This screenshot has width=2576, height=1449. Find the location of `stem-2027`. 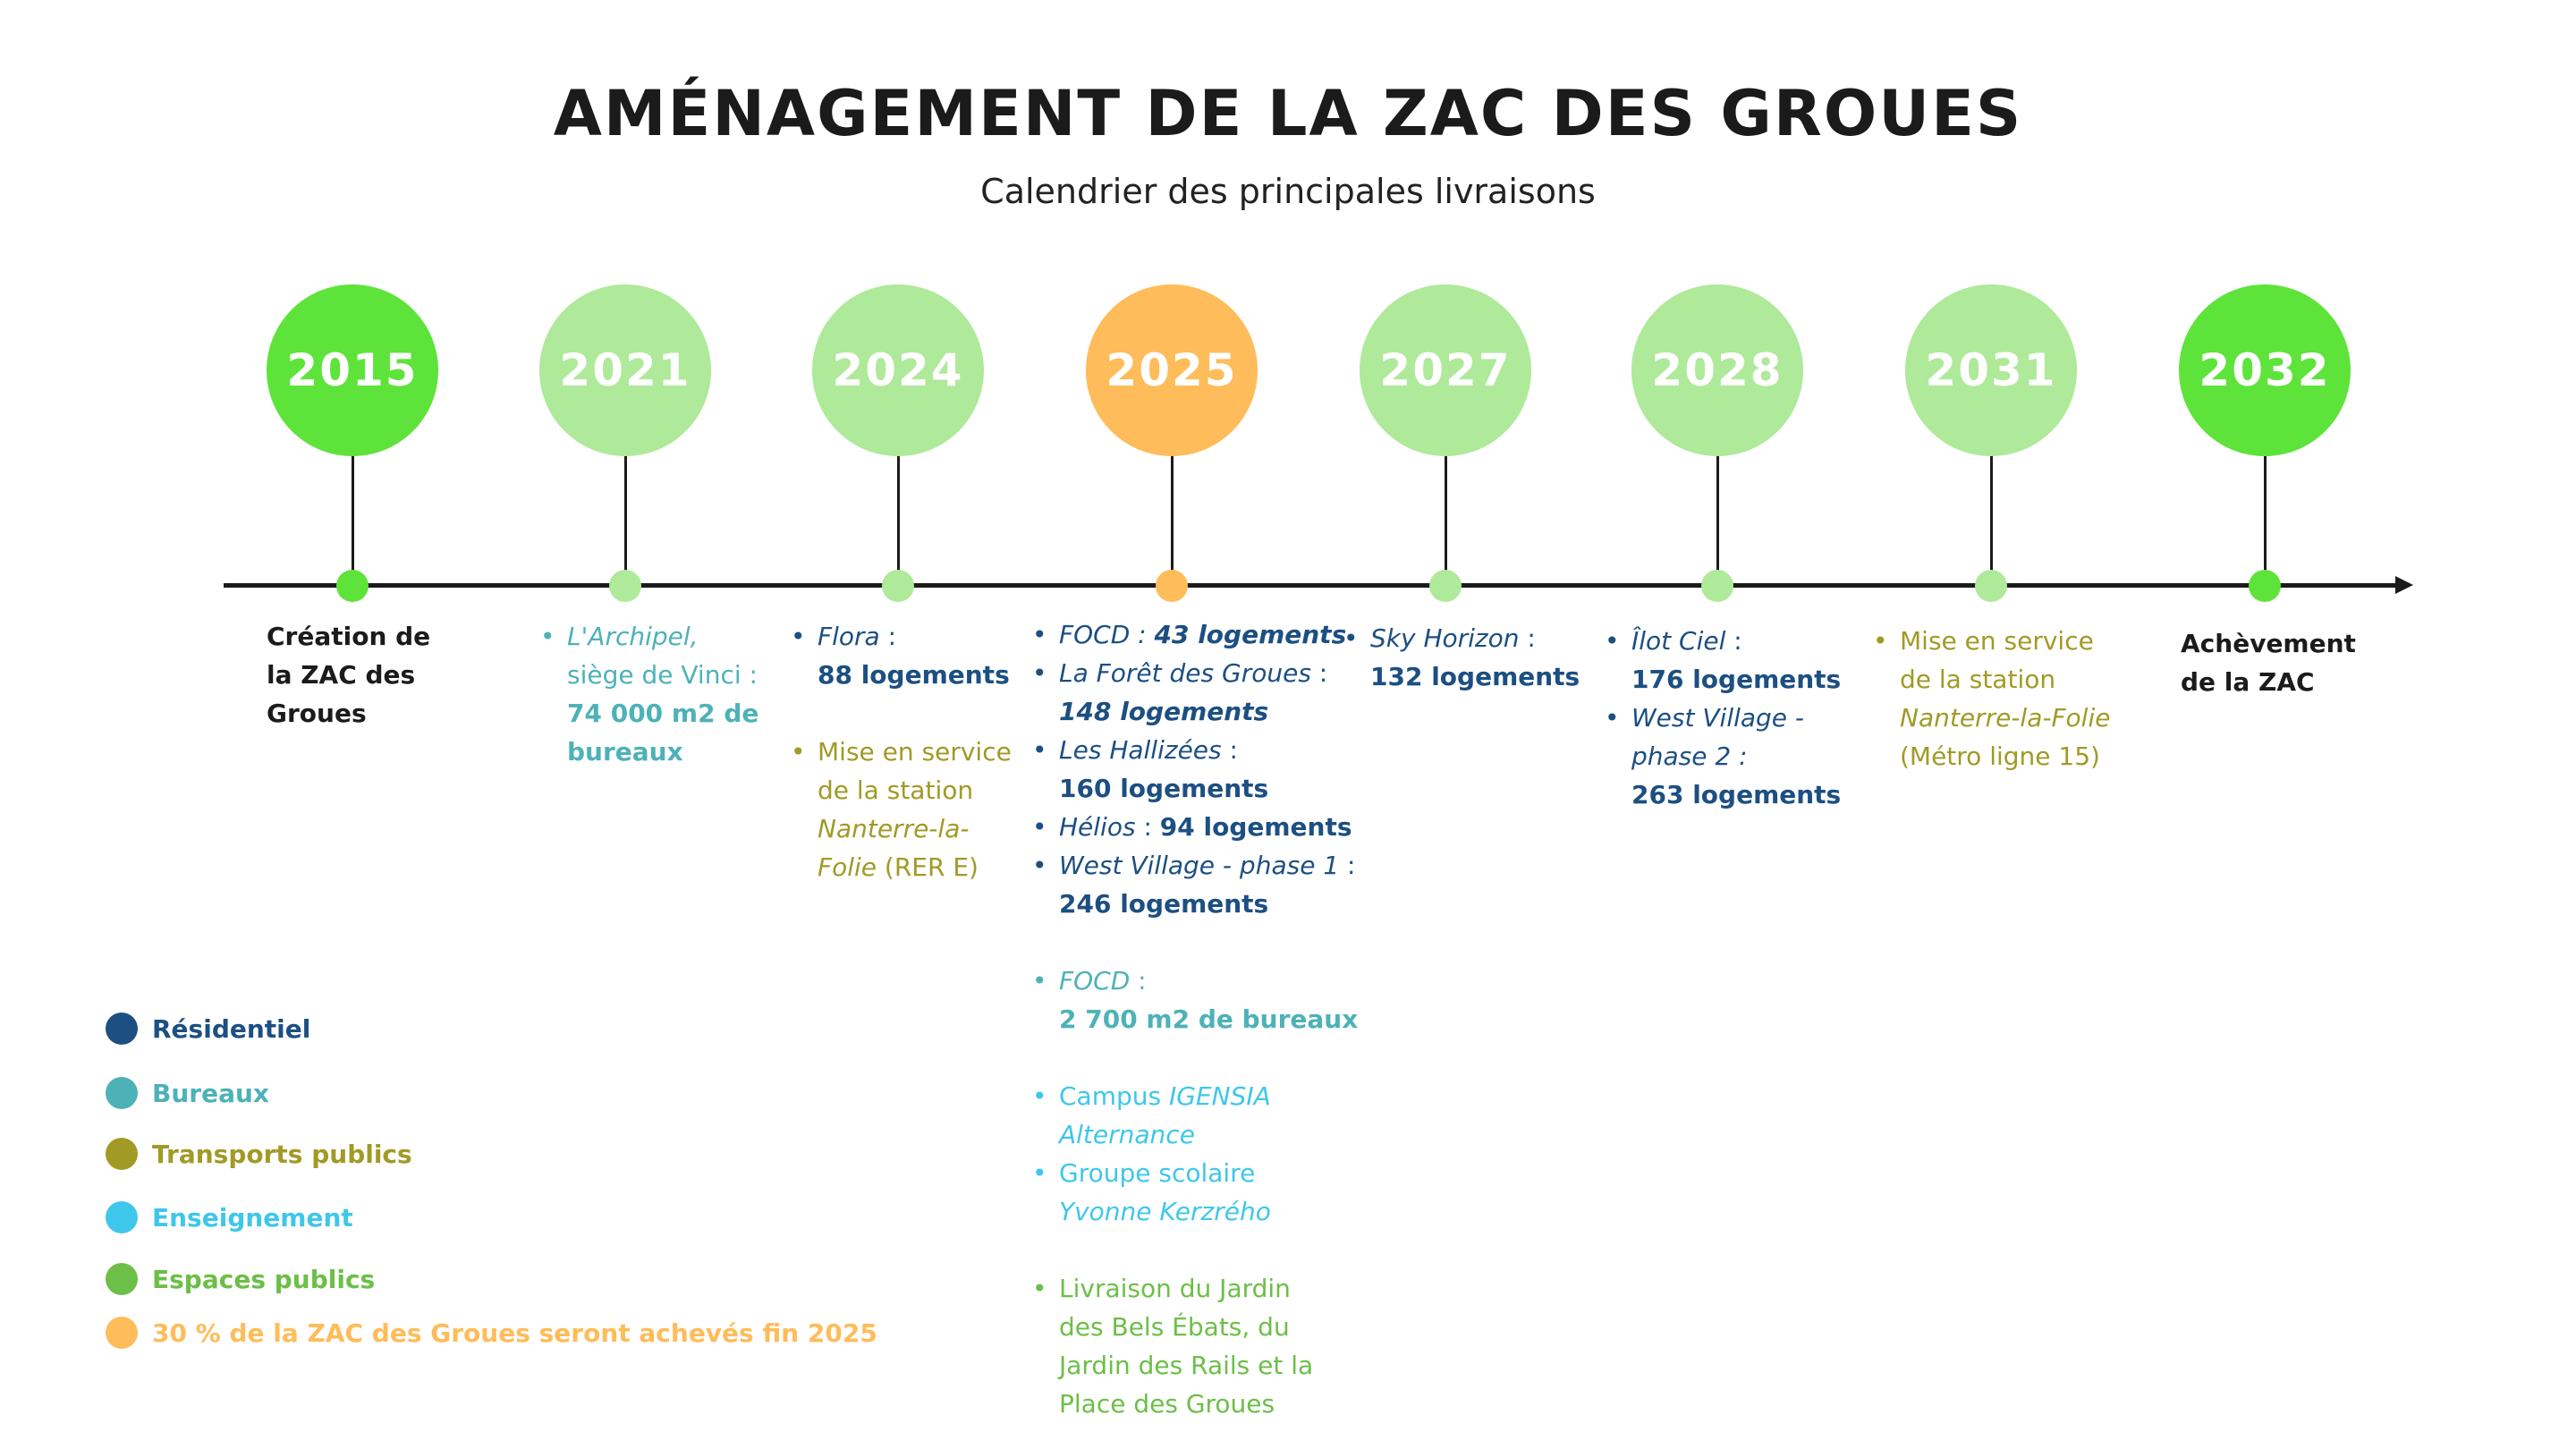

stem-2027 is located at coordinates (1446, 476).